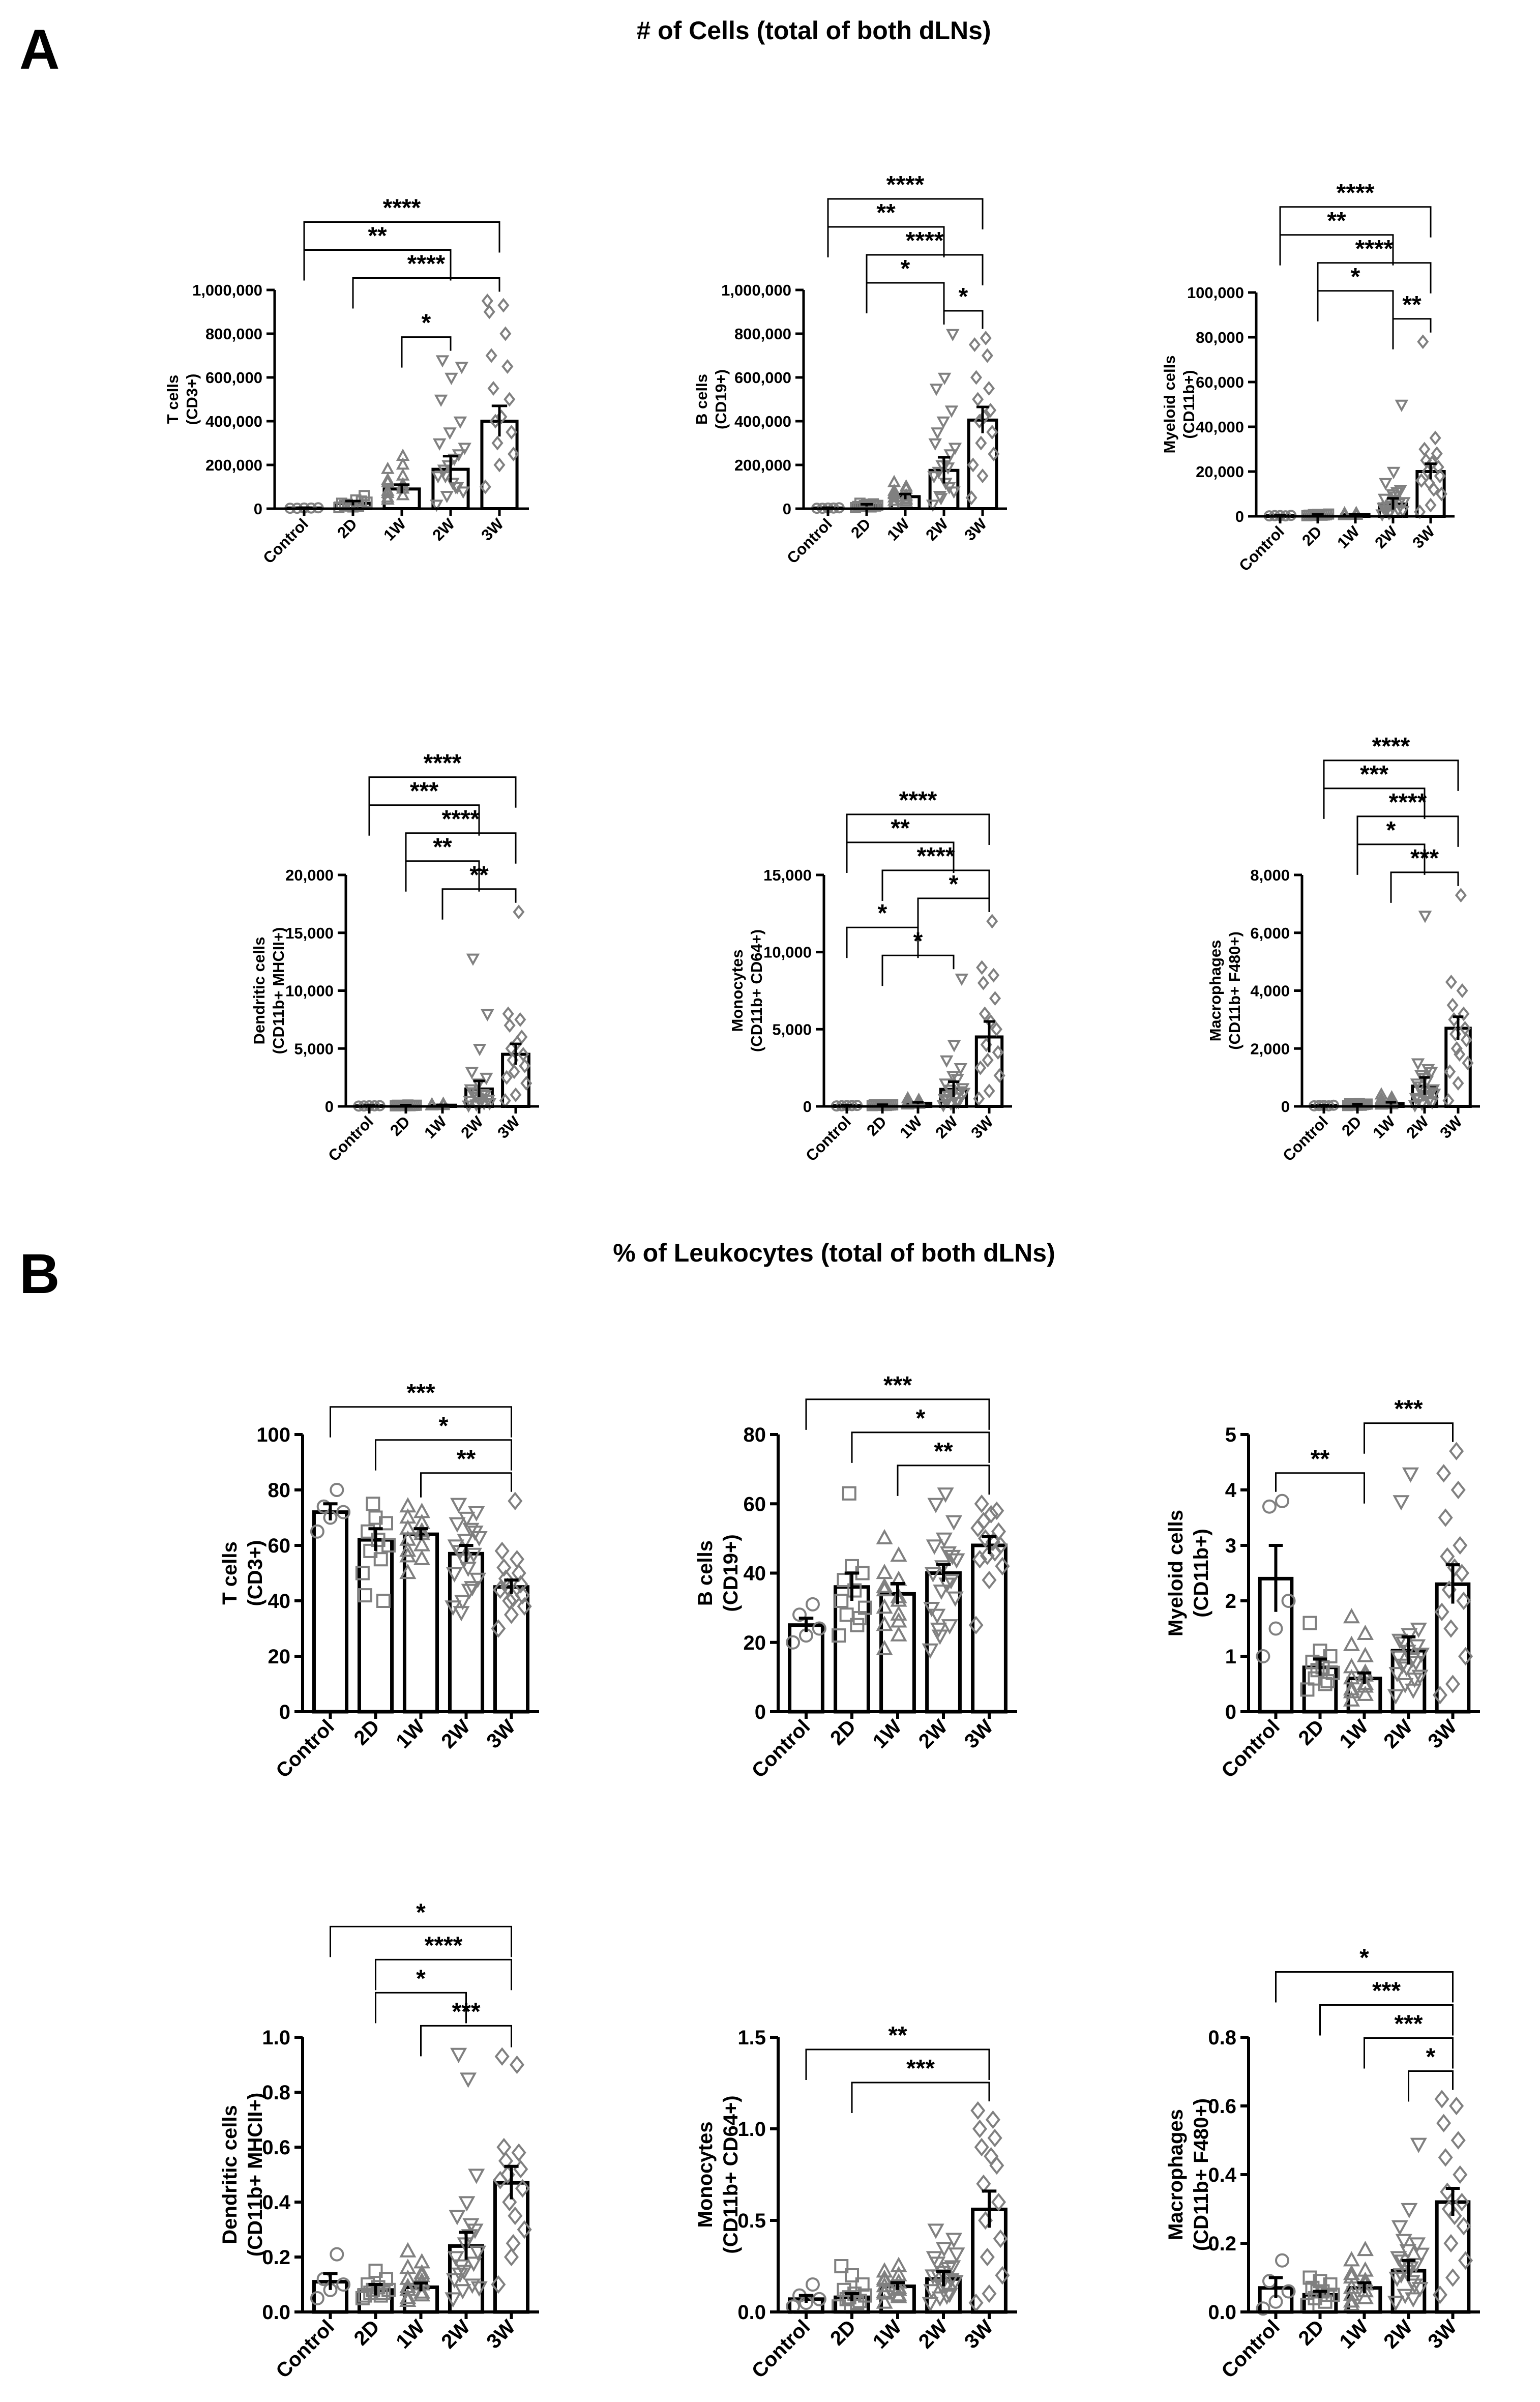 The image size is (1540, 2402). Describe the element at coordinates (1188, 2175) in the screenshot. I see `y-axis-label: Macrophages(CD11b+ F480+)` at that location.